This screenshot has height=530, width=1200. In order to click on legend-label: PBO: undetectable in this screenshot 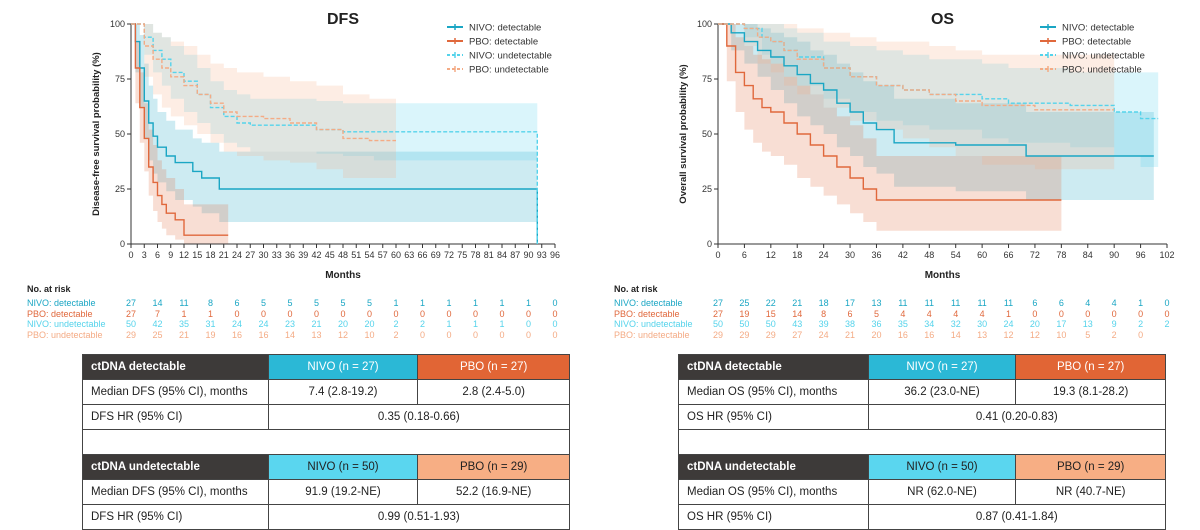, I will do `click(1102, 70)`.